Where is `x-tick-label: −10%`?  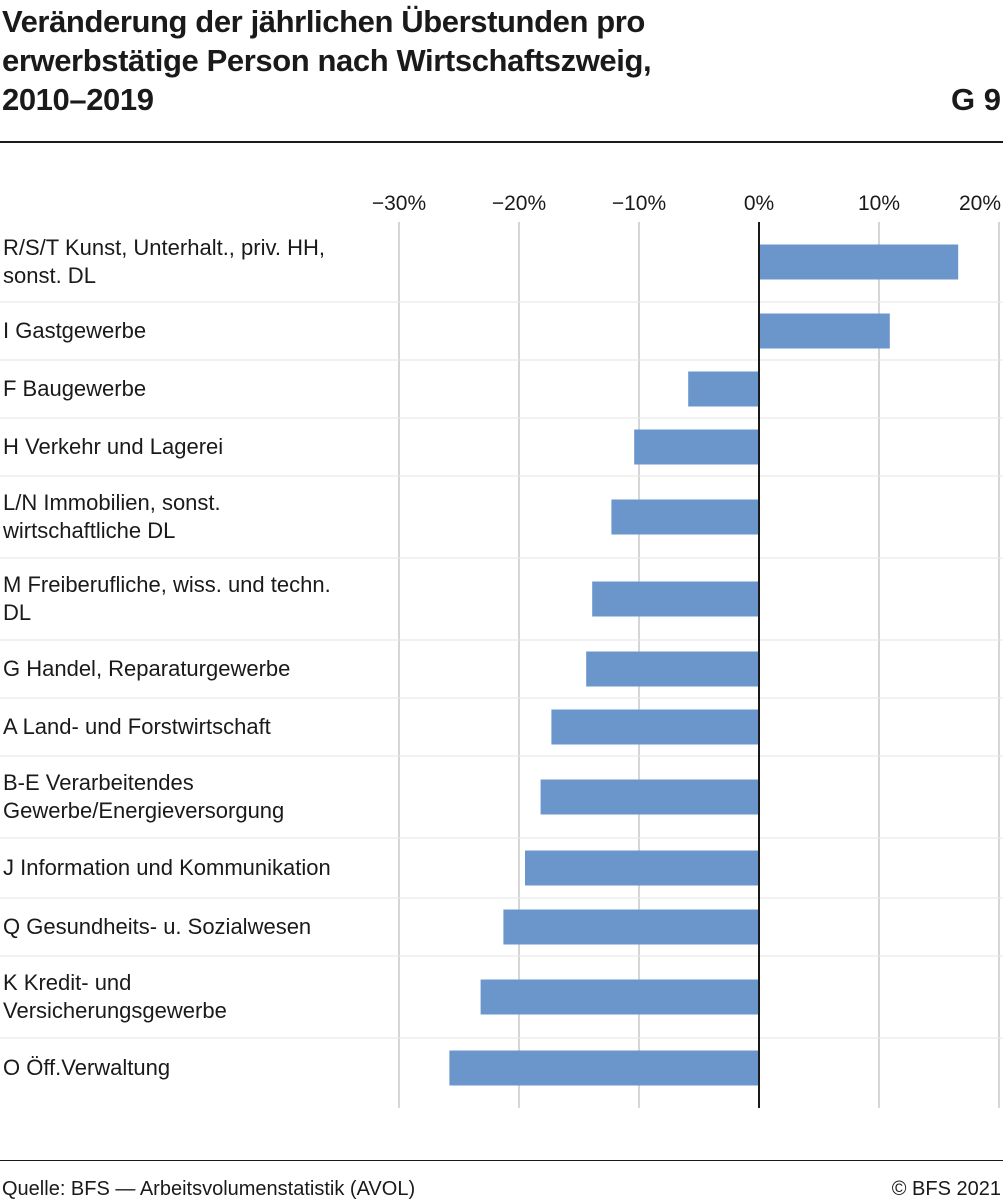
x-tick-label: −10% is located at coordinates (639, 203).